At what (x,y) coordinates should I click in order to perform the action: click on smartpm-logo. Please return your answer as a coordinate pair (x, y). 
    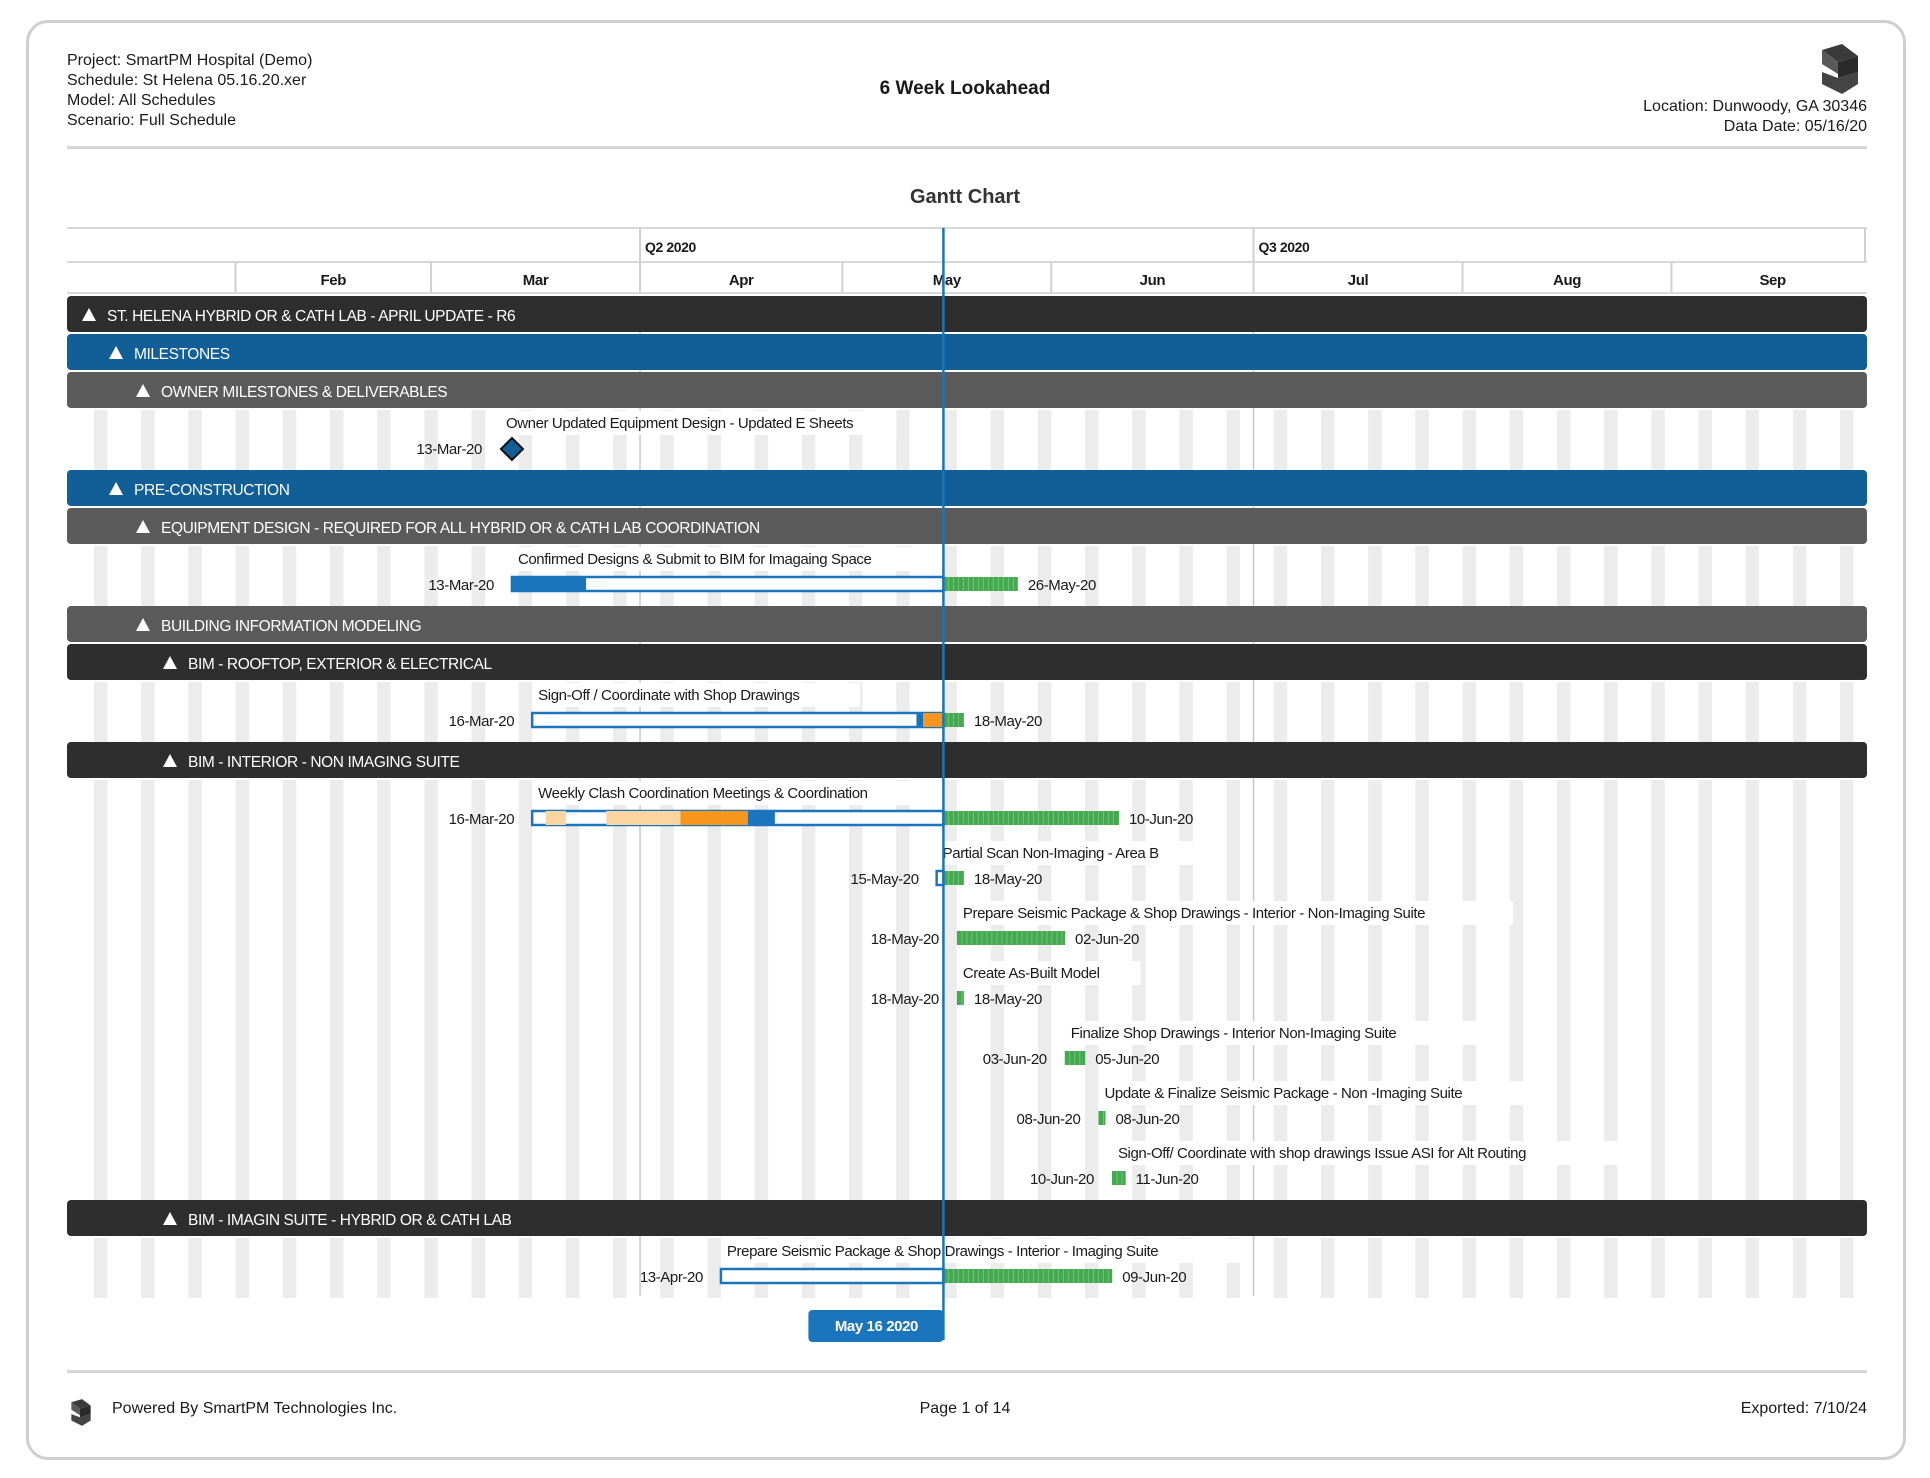
    Looking at the image, I should click on (1840, 69).